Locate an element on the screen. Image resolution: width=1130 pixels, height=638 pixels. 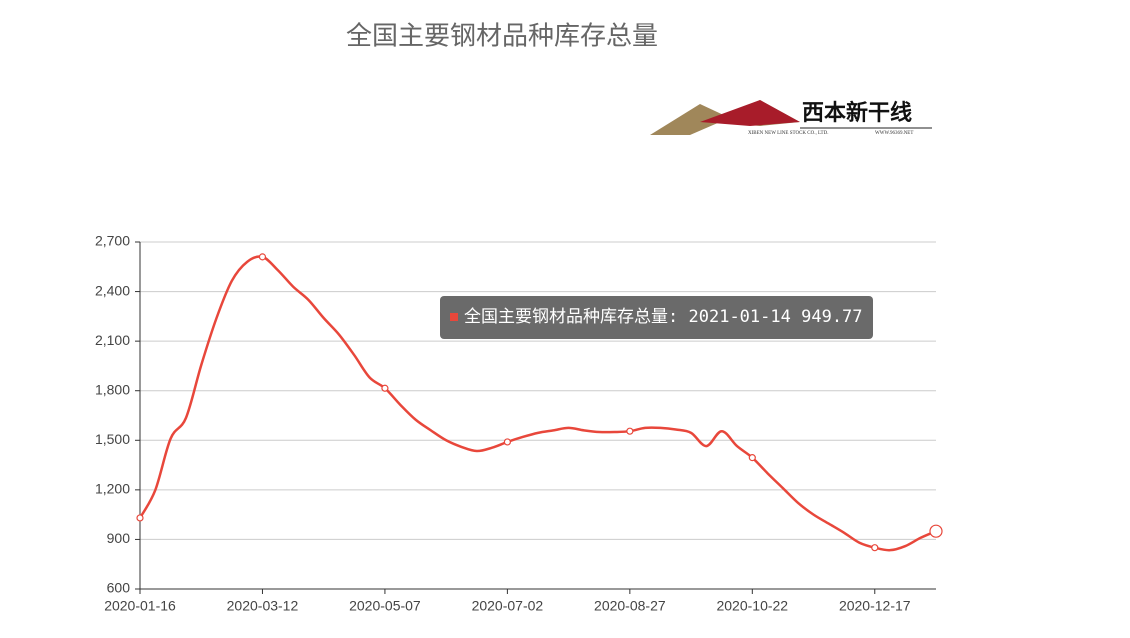
tooltip-series: 全国主要钢材品种库存总量 is located at coordinates (566, 317).